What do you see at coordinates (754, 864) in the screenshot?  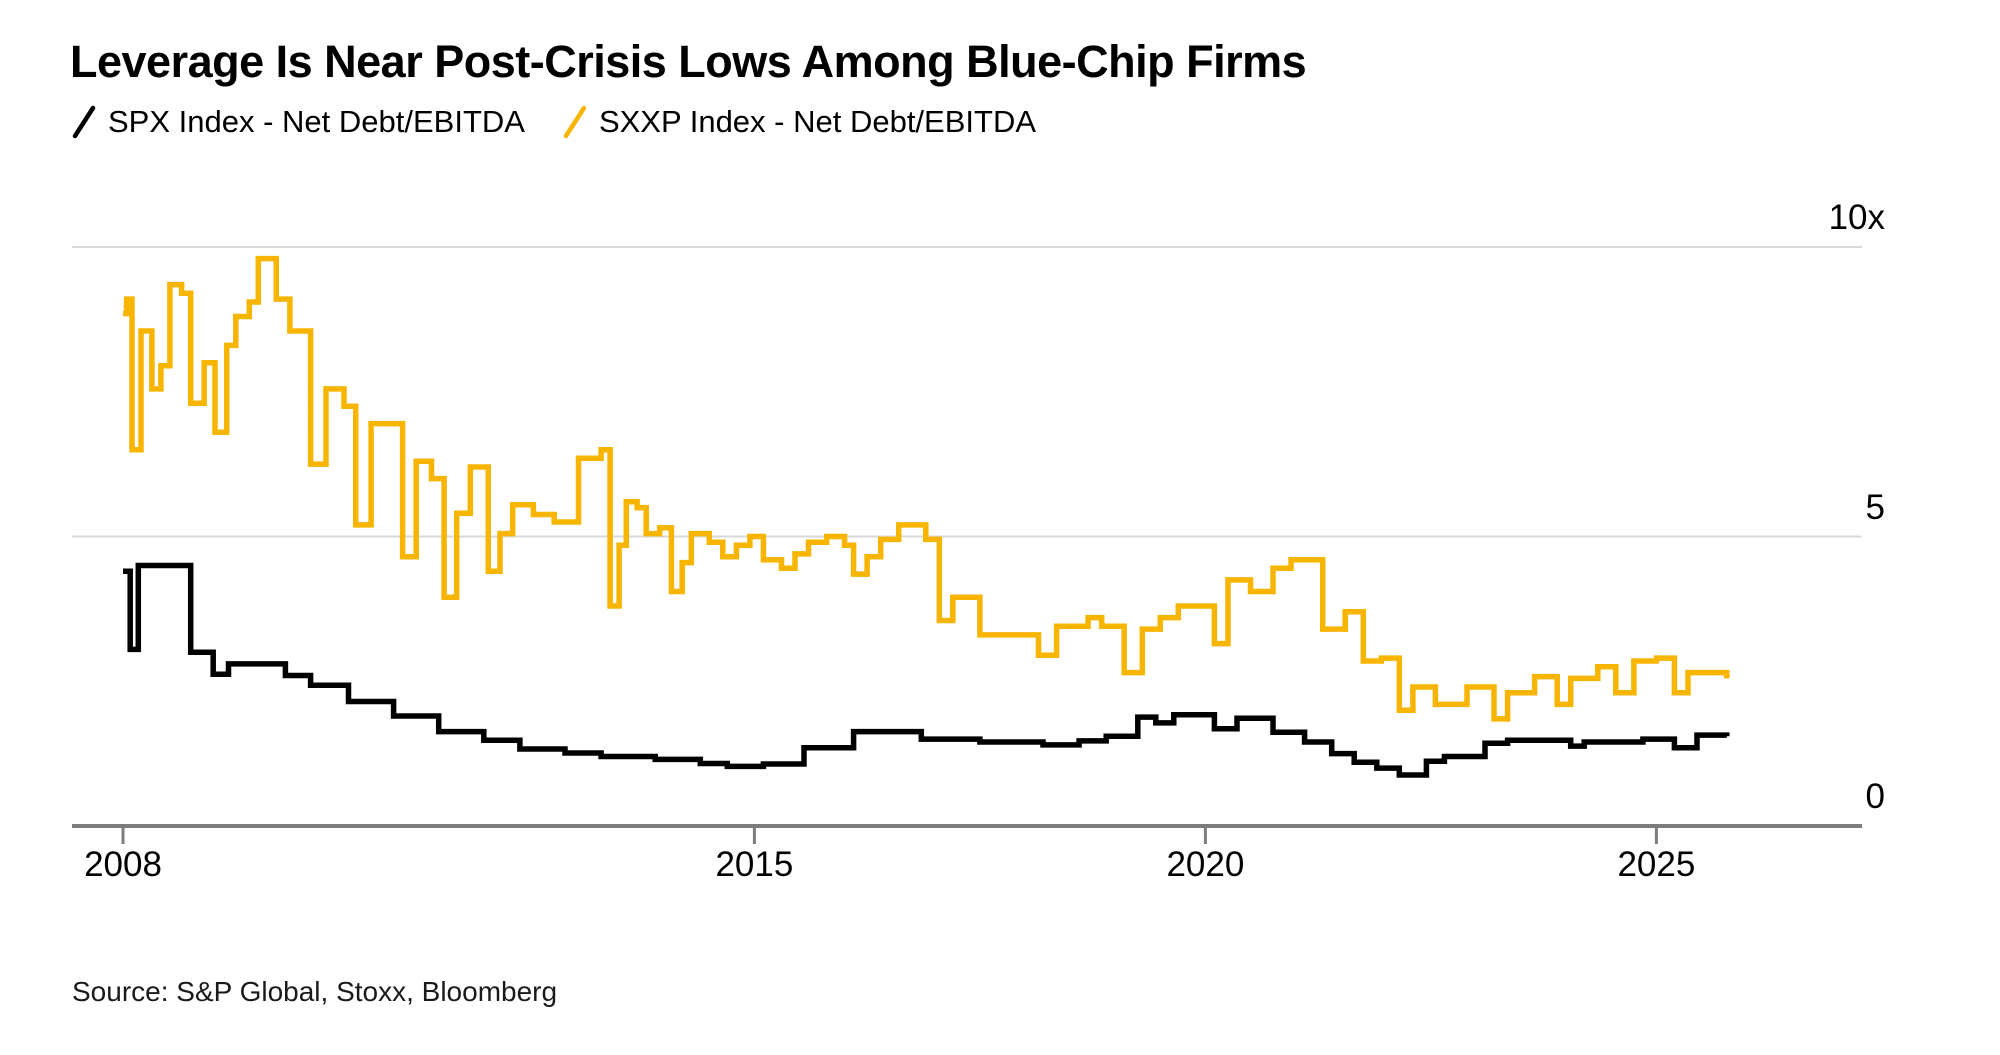 I see `x-axis-label-2015: 2015` at bounding box center [754, 864].